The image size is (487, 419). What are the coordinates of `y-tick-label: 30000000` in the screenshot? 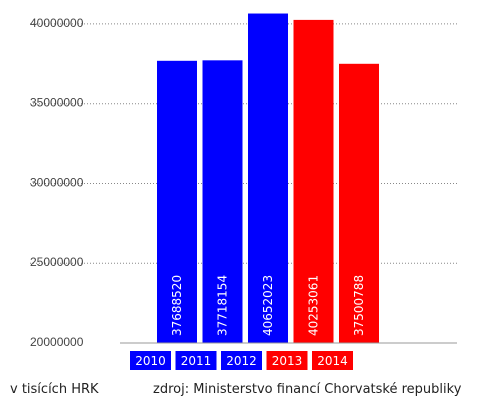 It's located at (57, 182).